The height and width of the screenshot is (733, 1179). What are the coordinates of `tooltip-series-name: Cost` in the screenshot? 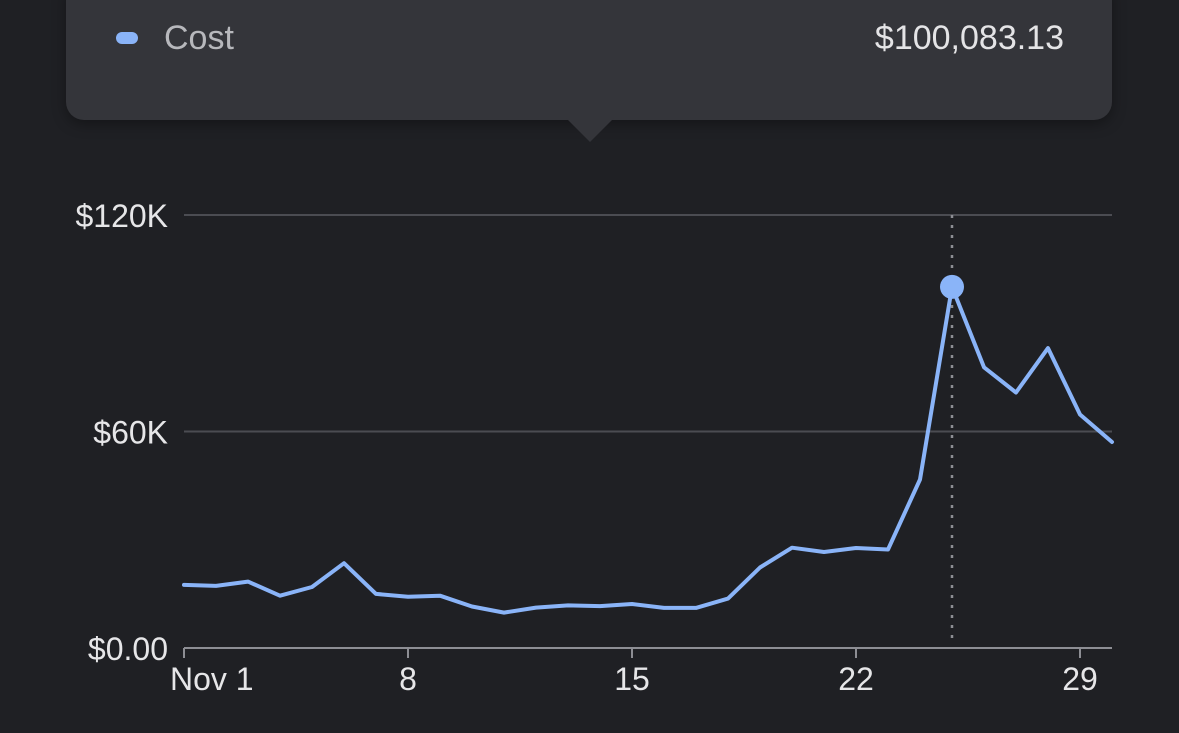 It's located at (199, 37).